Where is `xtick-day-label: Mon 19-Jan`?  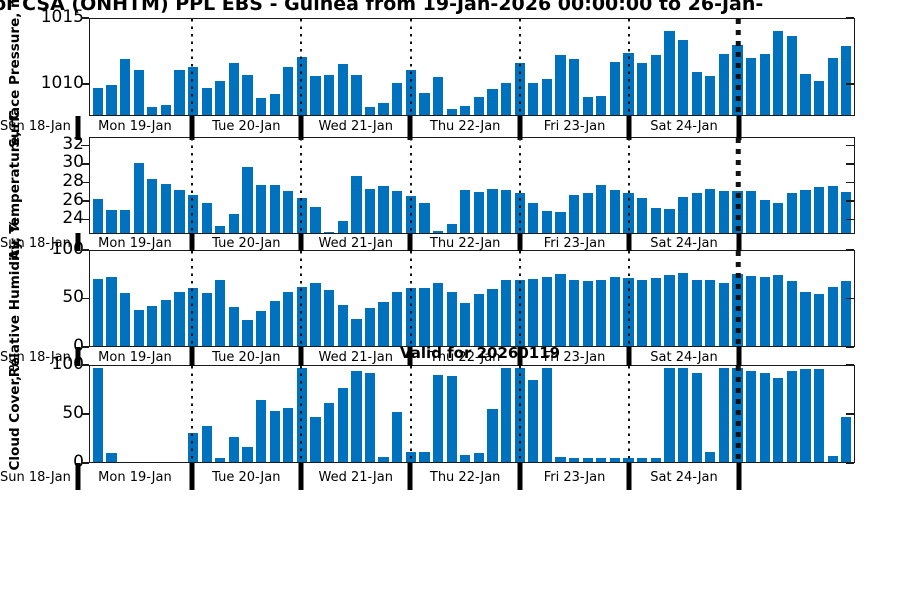 xtick-day-label: Mon 19-Jan is located at coordinates (135, 357).